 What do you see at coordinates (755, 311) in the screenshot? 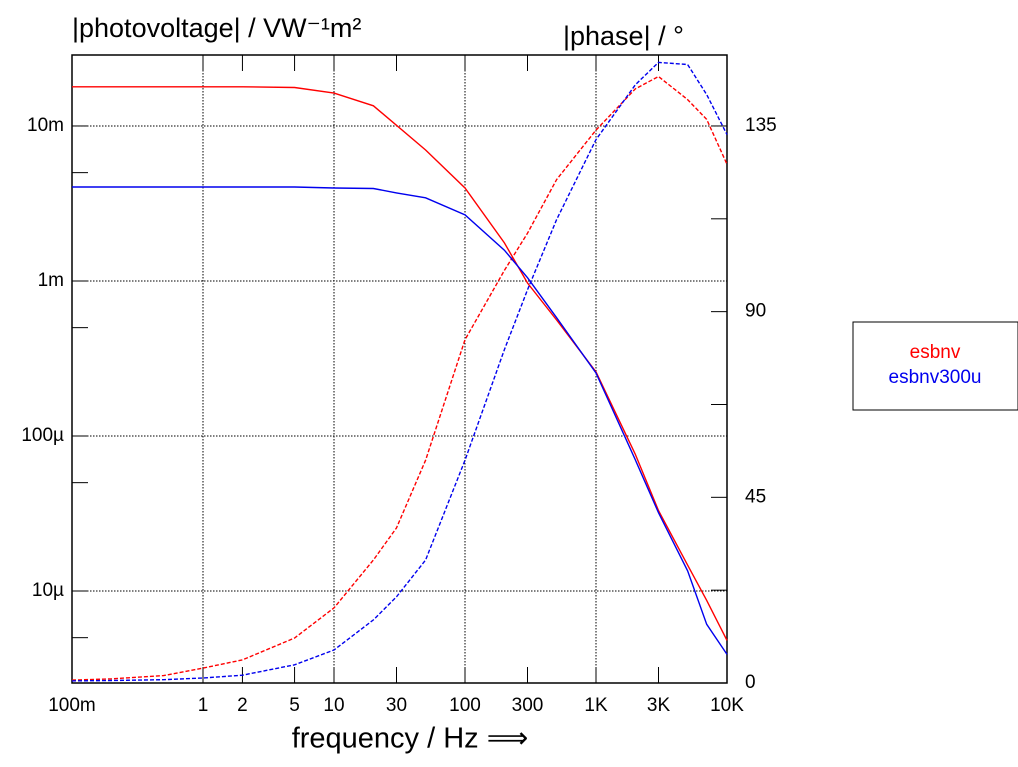
I see `y2-tick-label: 90` at bounding box center [755, 311].